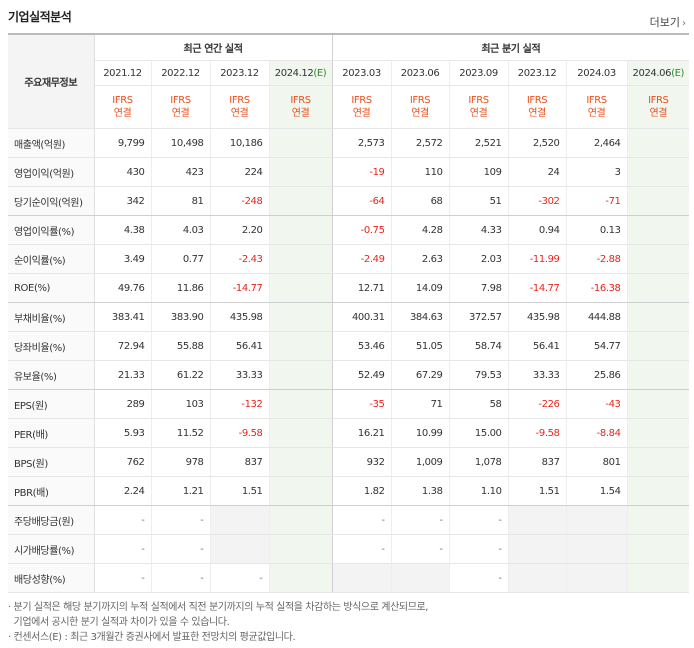  Describe the element at coordinates (51, 375) in the screenshot. I see `row-label: 유보율(%)` at that location.